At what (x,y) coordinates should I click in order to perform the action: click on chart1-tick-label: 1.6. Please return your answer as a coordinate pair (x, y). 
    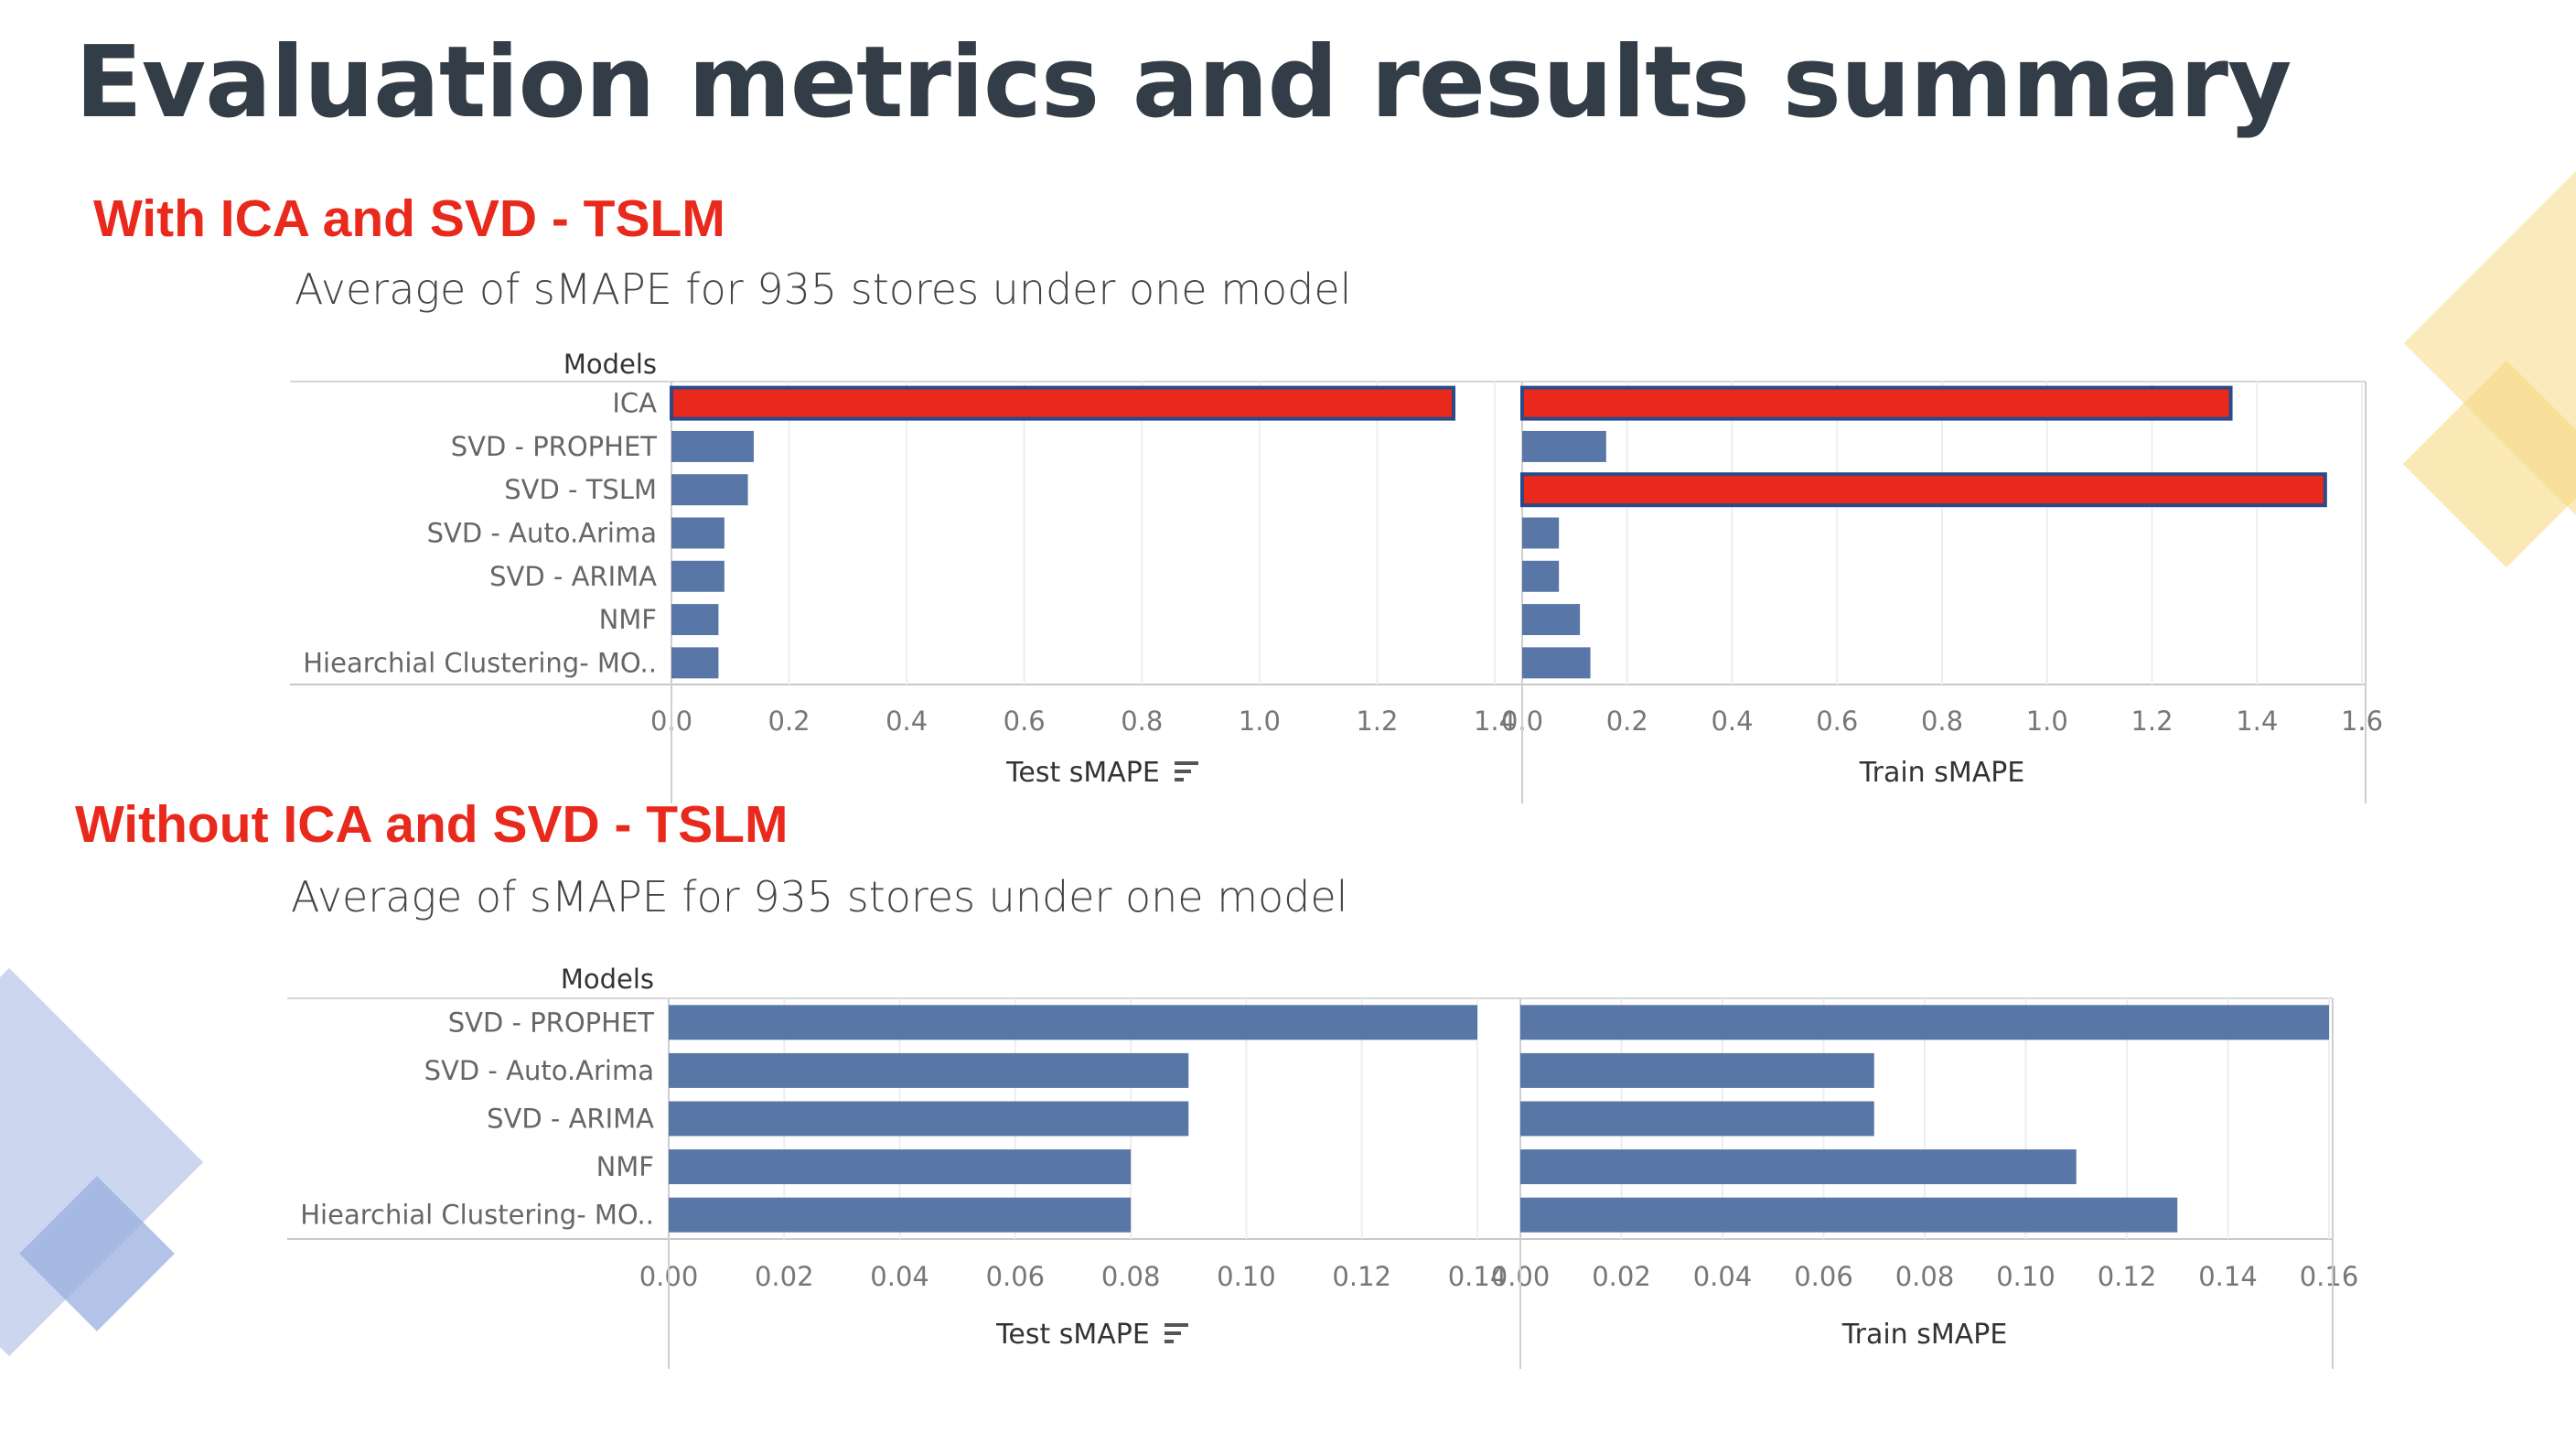
    Looking at the image, I should click on (2362, 721).